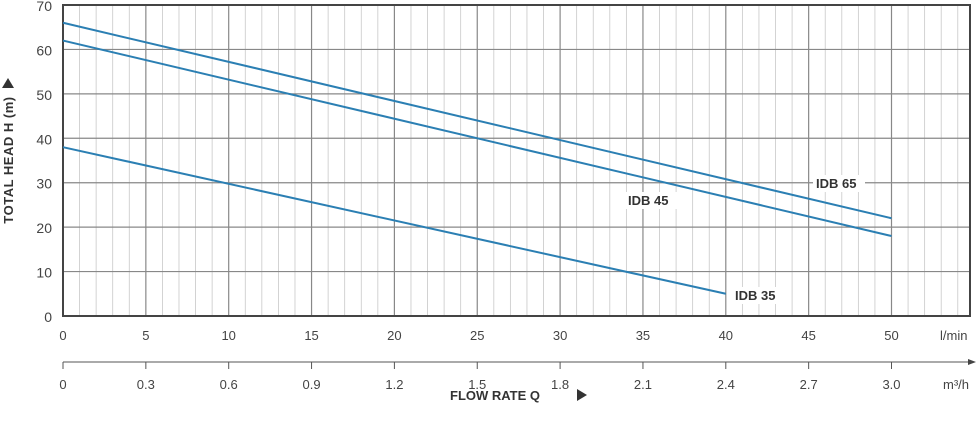 This screenshot has height=437, width=980. Describe the element at coordinates (44, 228) in the screenshot. I see `y-tick-label: 20` at that location.